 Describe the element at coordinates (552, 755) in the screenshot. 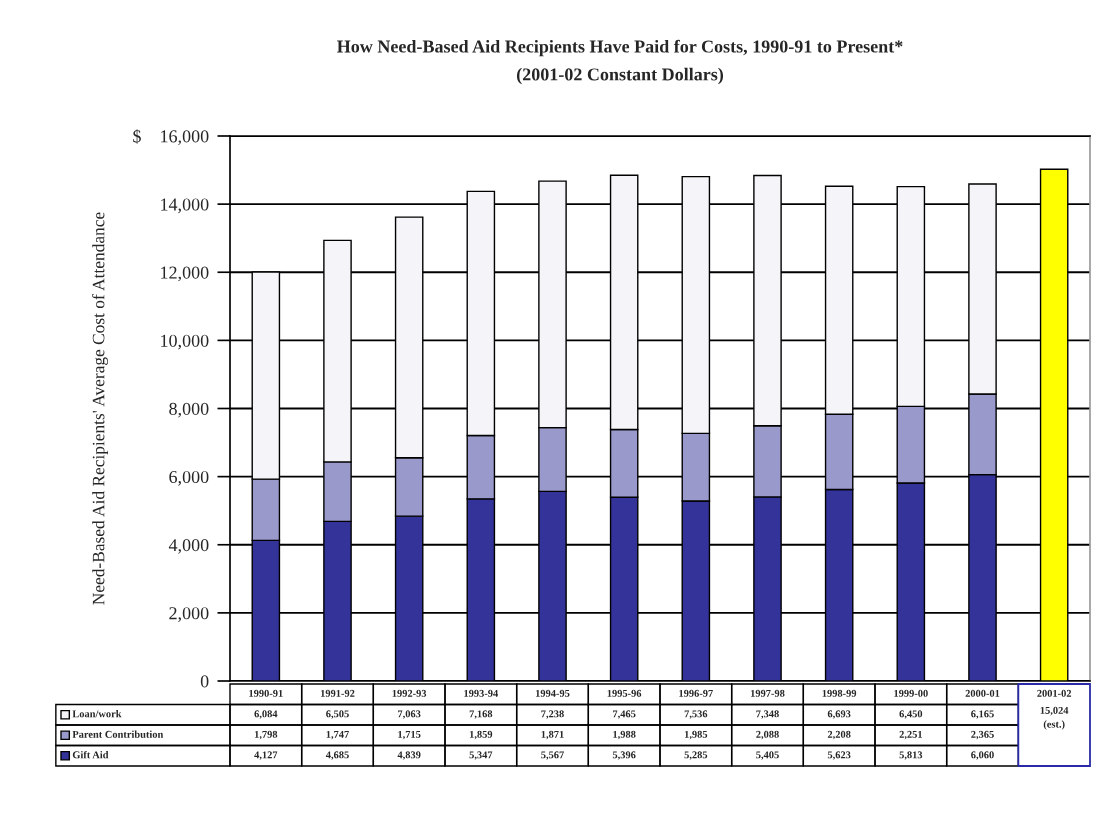

I see `data-label: 5,567` at that location.